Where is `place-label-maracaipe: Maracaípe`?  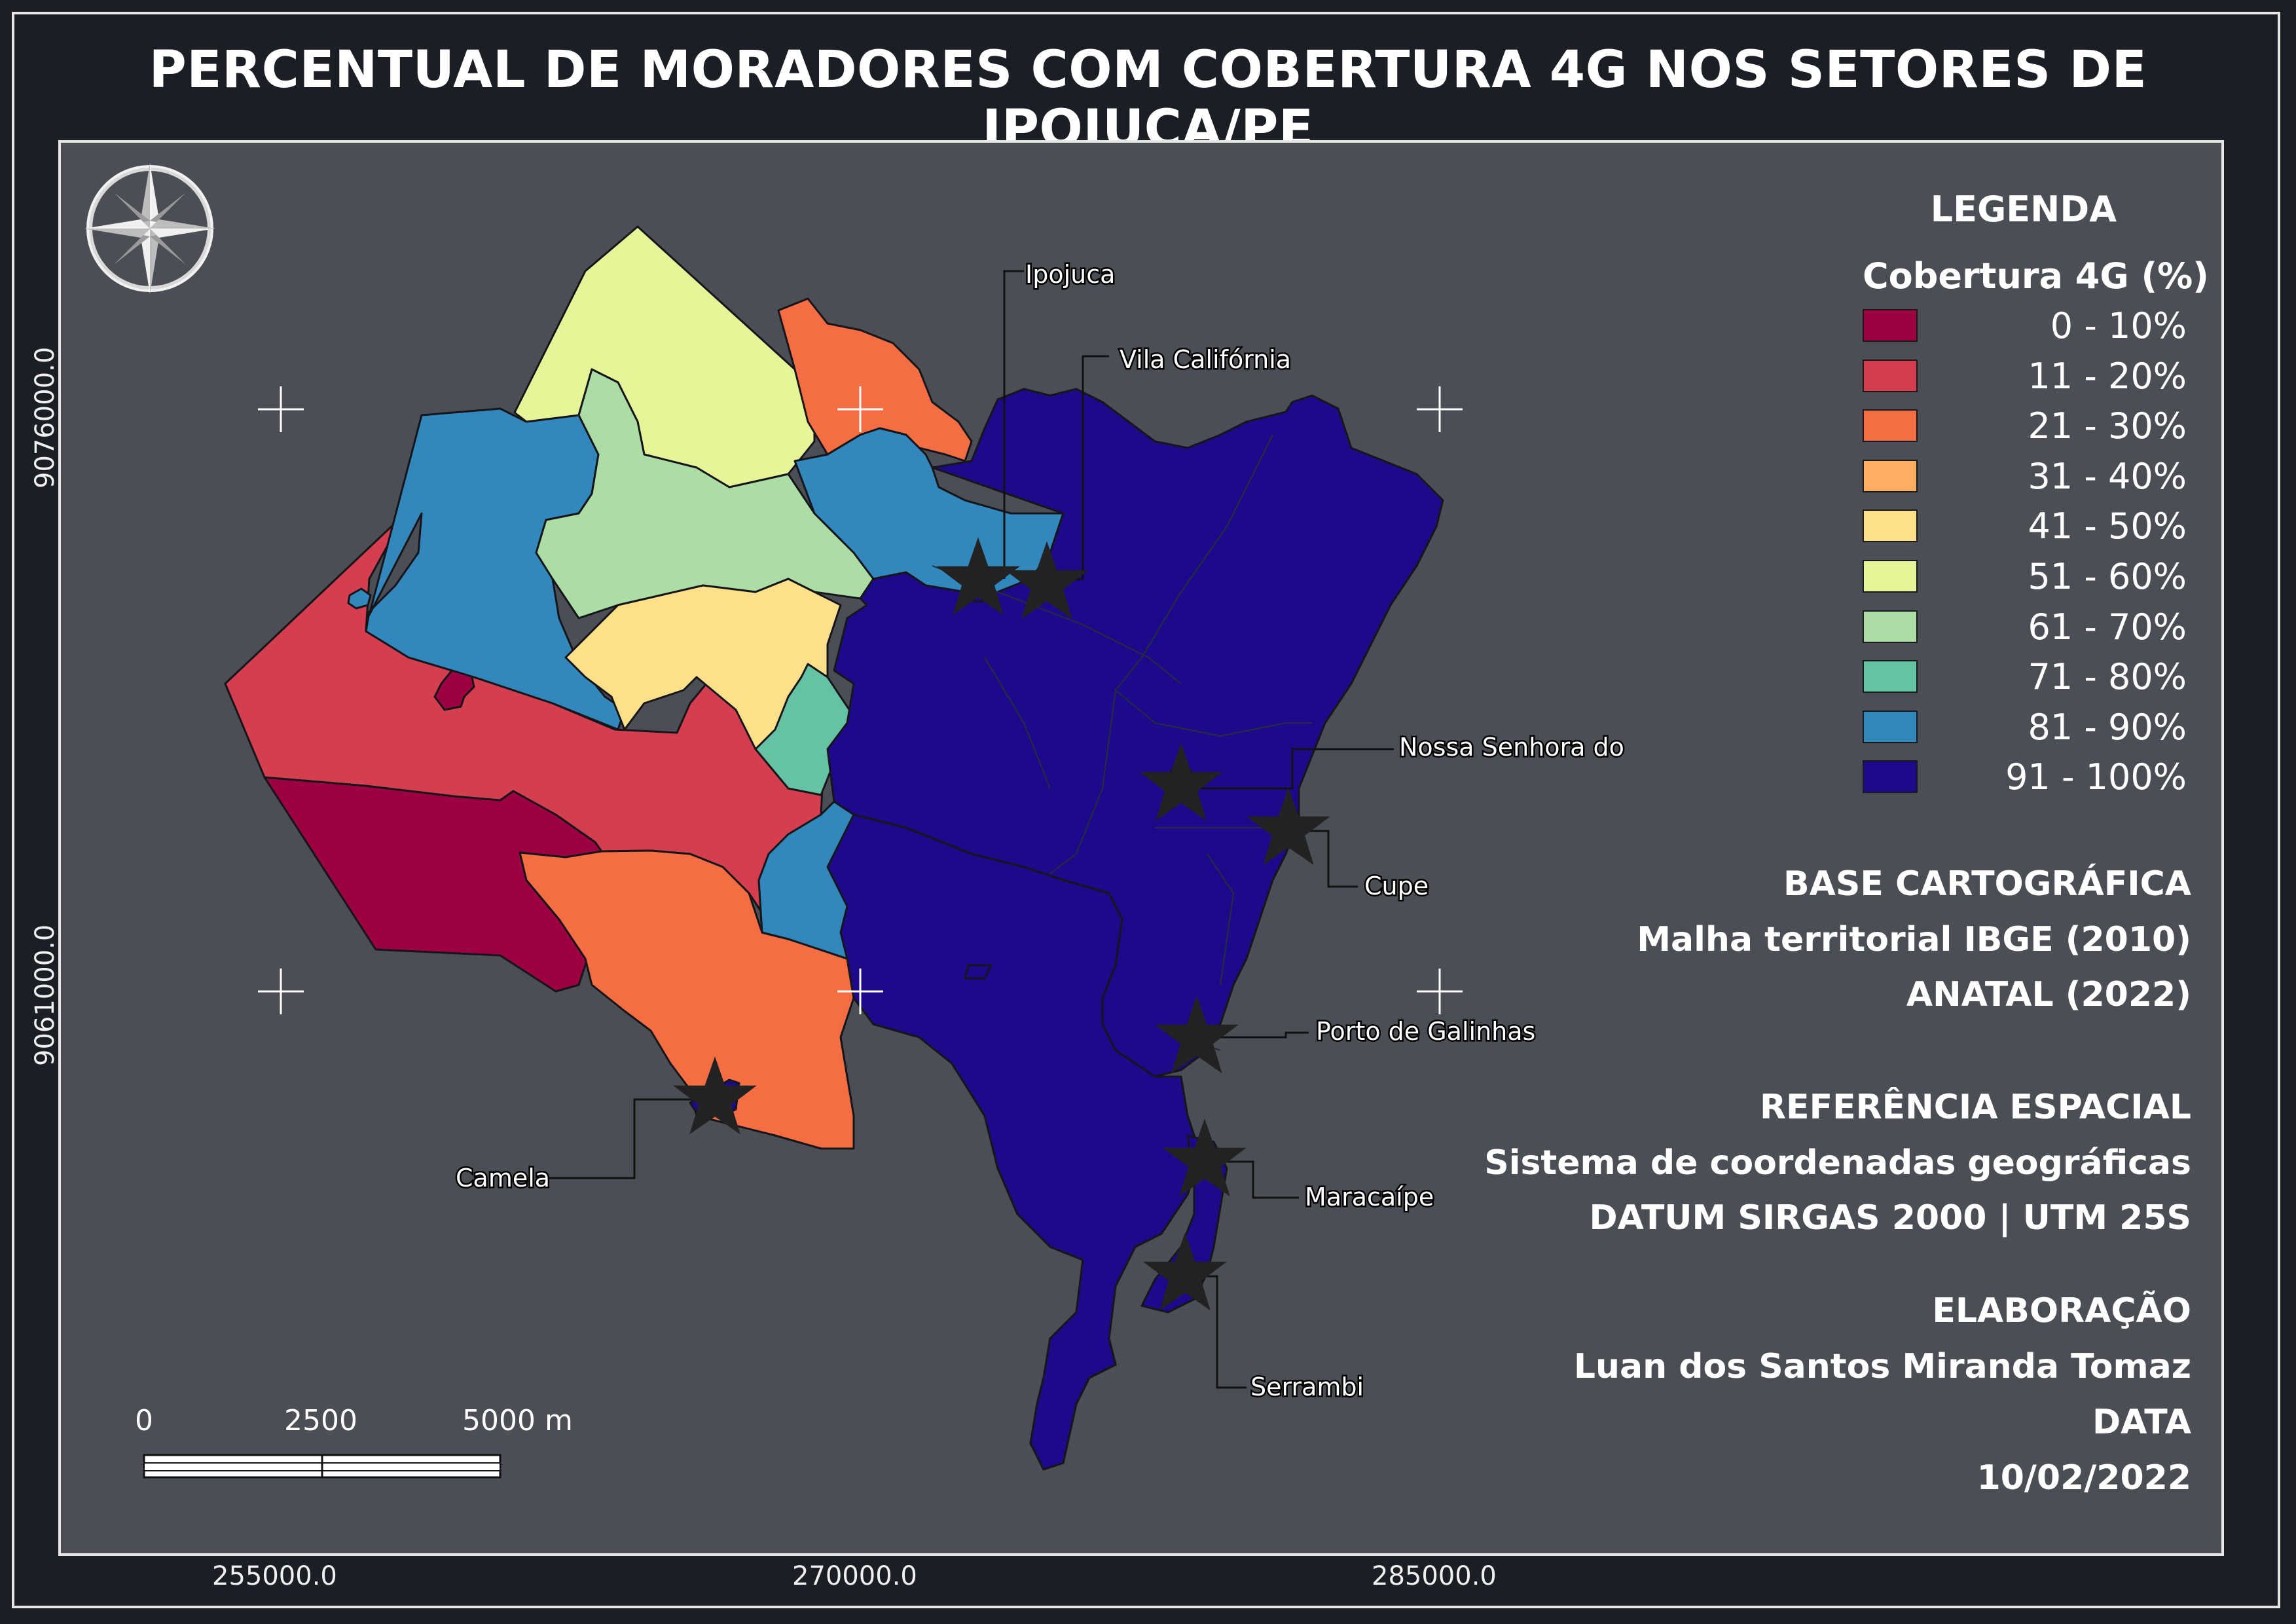
place-label-maracaipe: Maracaípe is located at coordinates (1369, 1197).